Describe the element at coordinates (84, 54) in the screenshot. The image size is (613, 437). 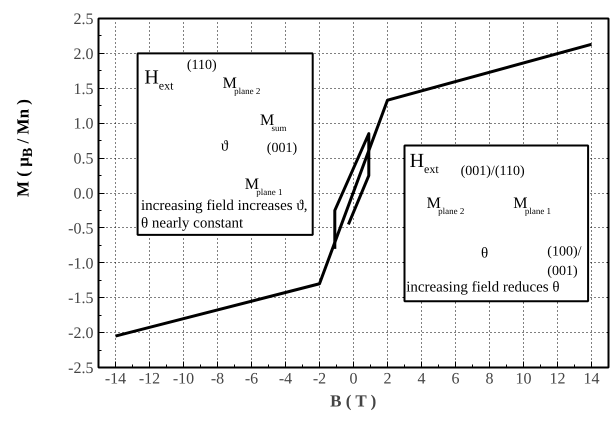
I see `y-tick-label: 2.0` at that location.